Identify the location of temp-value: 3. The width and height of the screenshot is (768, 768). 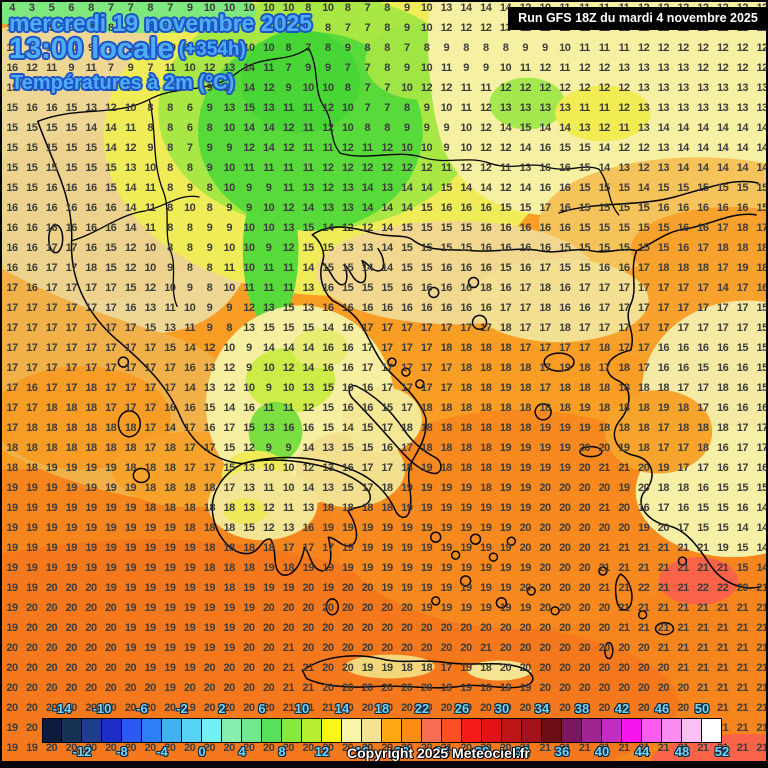
(32, 8).